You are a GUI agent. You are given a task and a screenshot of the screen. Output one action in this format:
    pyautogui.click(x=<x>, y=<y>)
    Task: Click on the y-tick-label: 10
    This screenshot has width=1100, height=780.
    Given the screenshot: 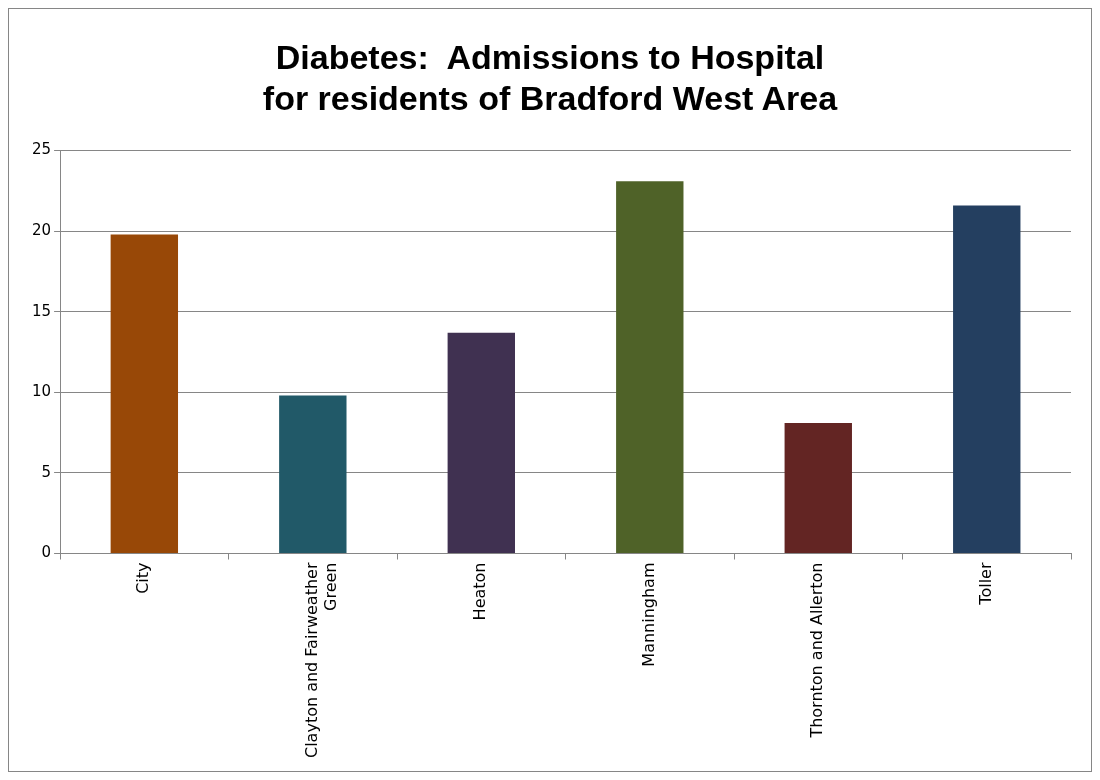 What is the action you would take?
    pyautogui.click(x=41, y=391)
    